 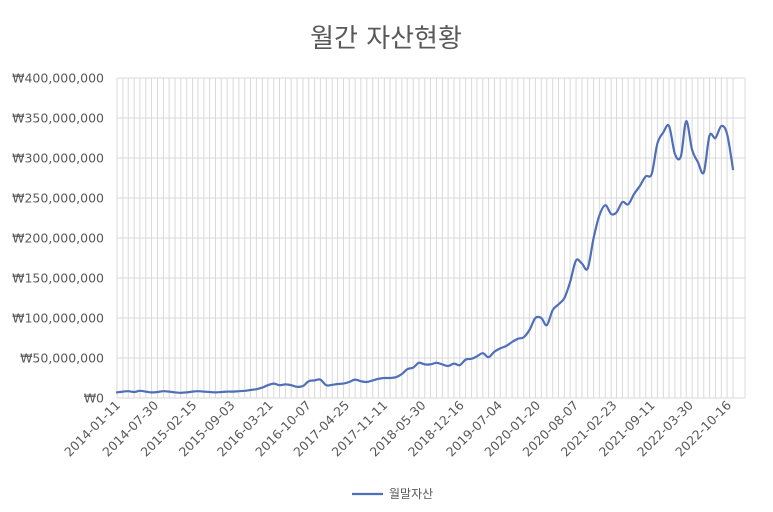 I want to click on legend-label: 월말자산, so click(x=411, y=494).